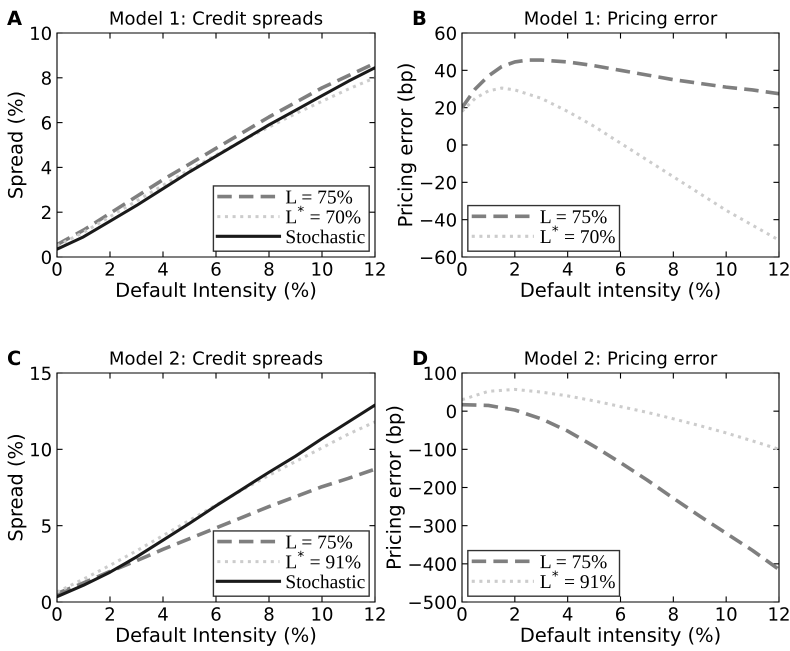  Describe the element at coordinates (46, 123) in the screenshot. I see `y-tick-label: 6` at that location.